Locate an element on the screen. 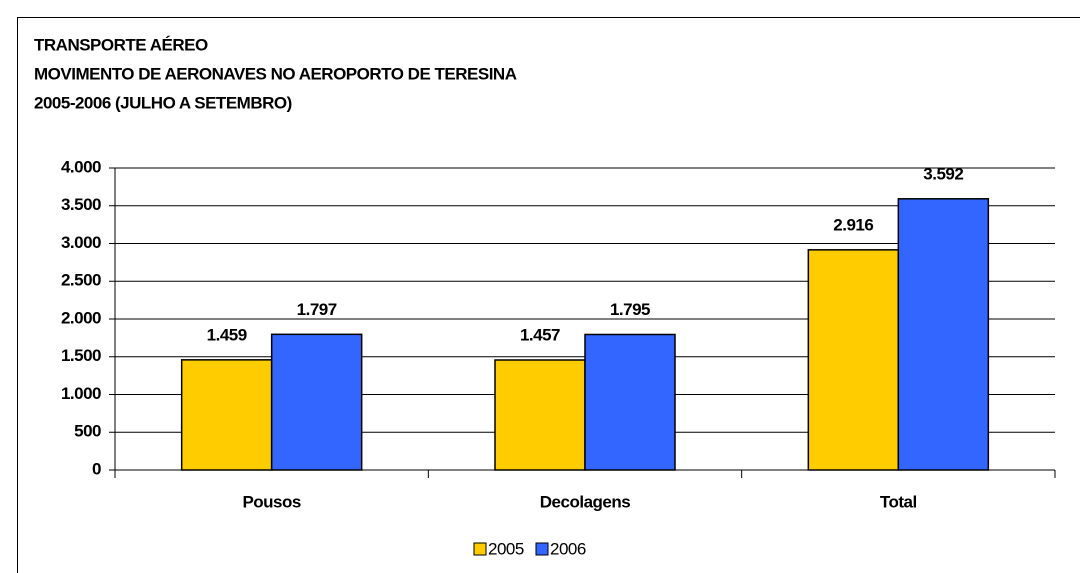 The width and height of the screenshot is (1080, 573). value-label: 1.797 is located at coordinates (317, 309).